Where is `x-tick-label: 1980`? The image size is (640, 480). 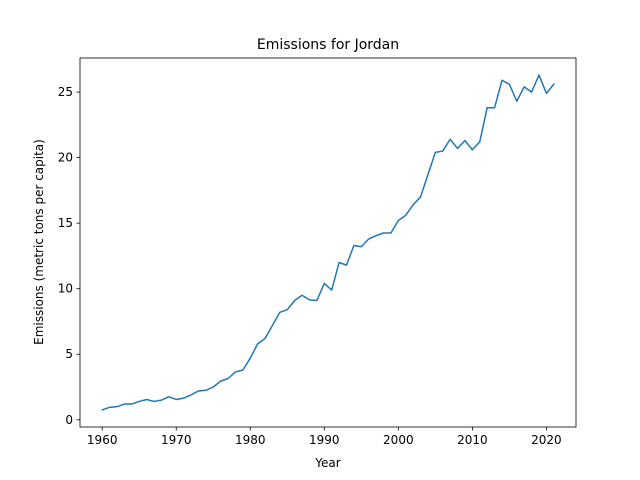 x-tick-label: 1980 is located at coordinates (250, 440).